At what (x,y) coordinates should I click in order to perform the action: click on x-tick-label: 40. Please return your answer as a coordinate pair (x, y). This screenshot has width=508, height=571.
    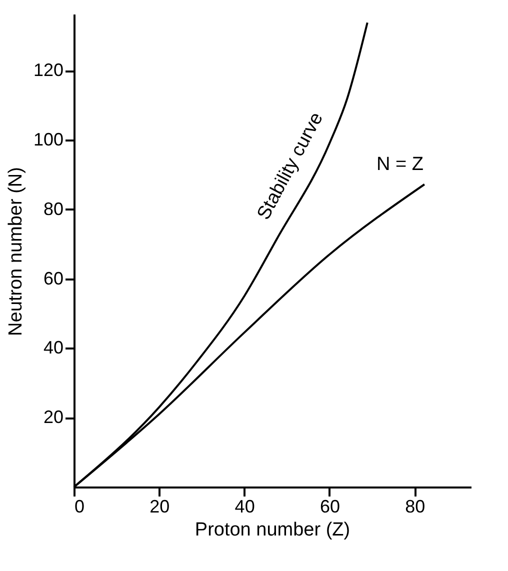
    Looking at the image, I should click on (244, 506).